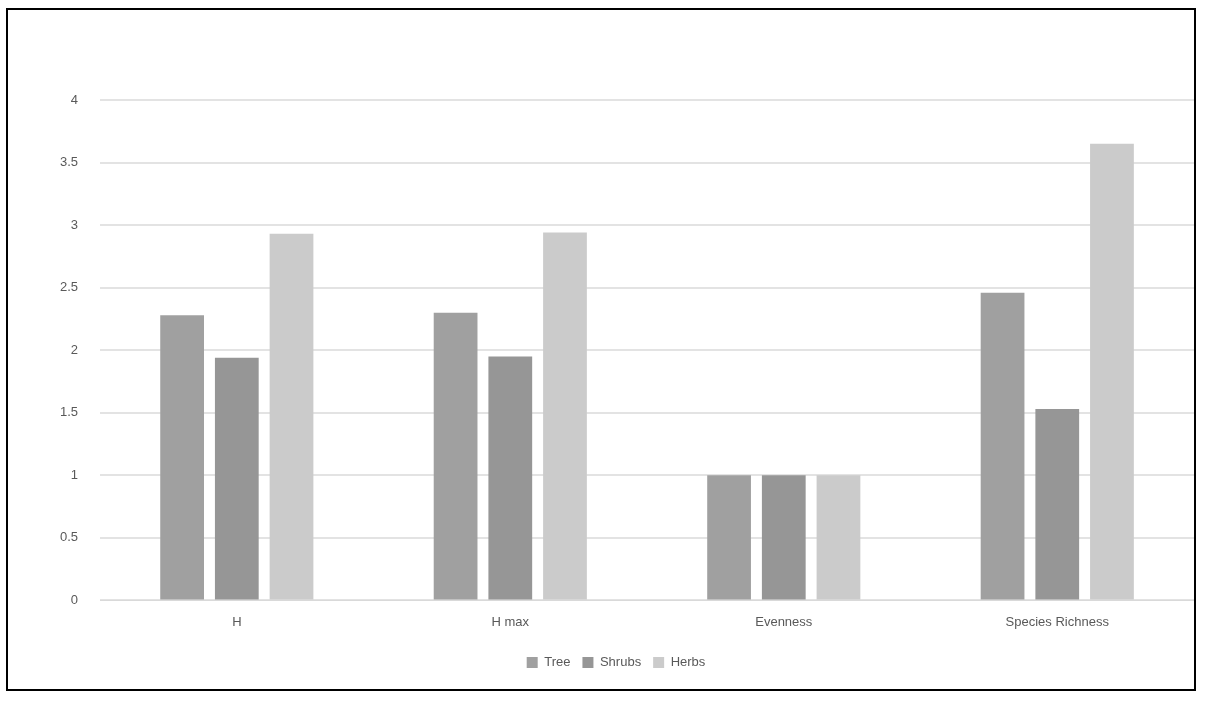 Image resolution: width=1210 pixels, height=704 pixels. I want to click on y-tick-label: 2.5, so click(69, 287).